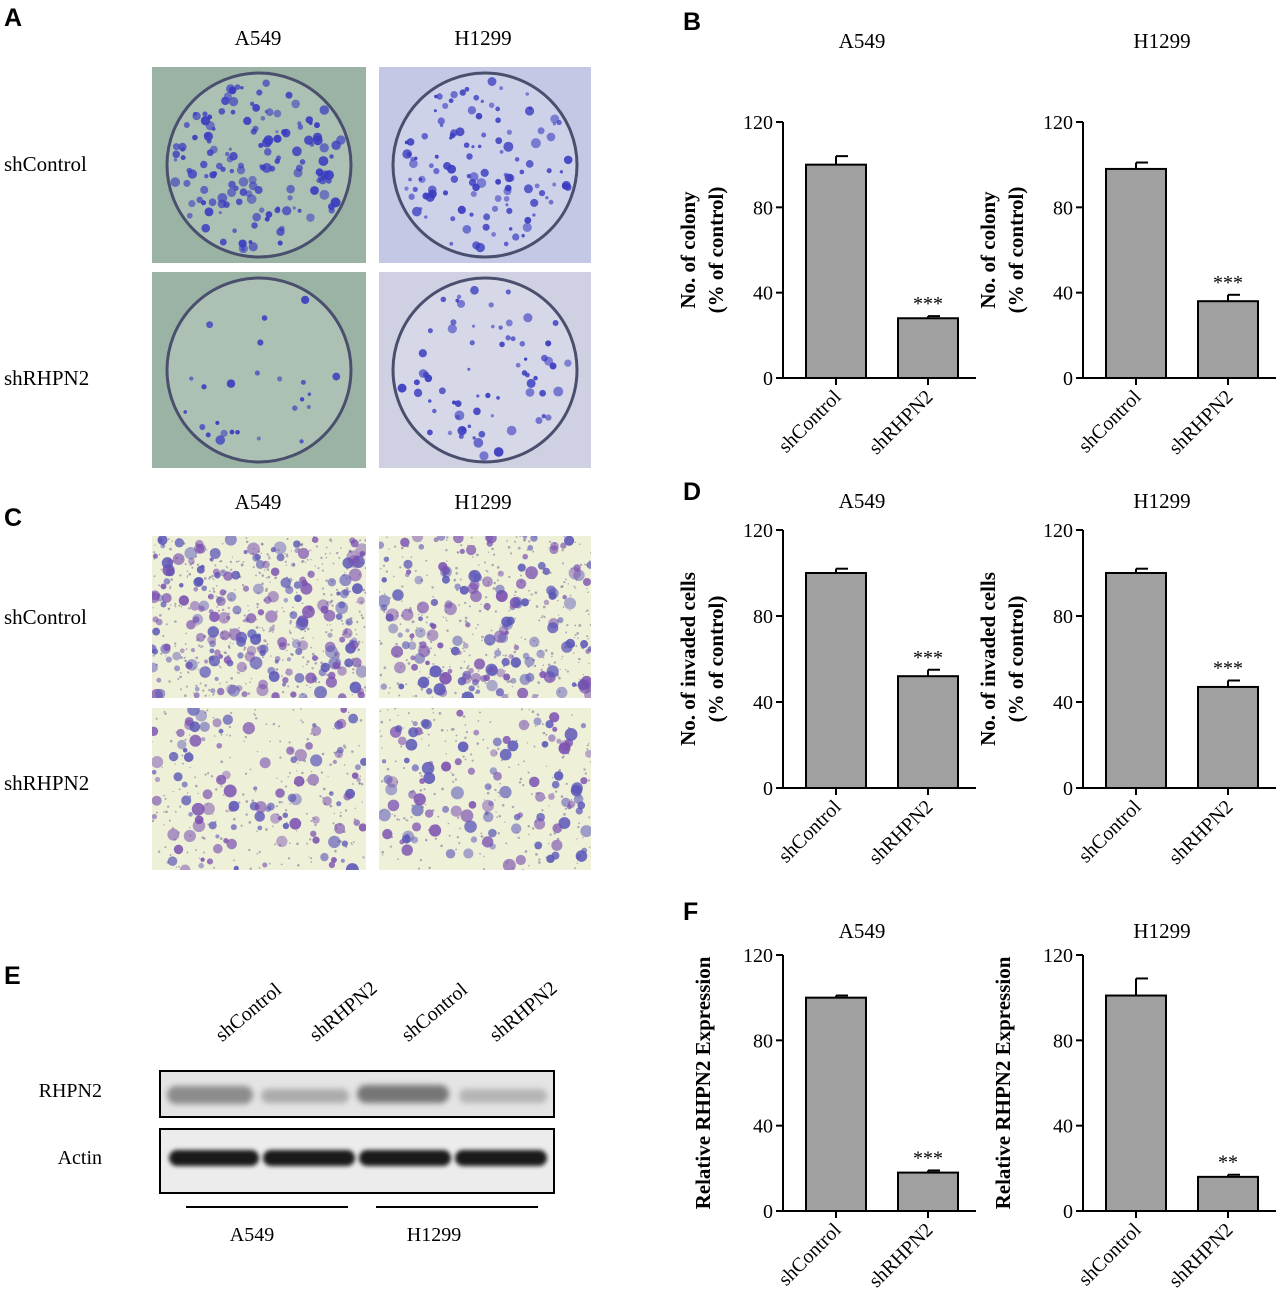  What do you see at coordinates (258, 502) in the screenshot?
I see `panel-c-col-a549: A549` at bounding box center [258, 502].